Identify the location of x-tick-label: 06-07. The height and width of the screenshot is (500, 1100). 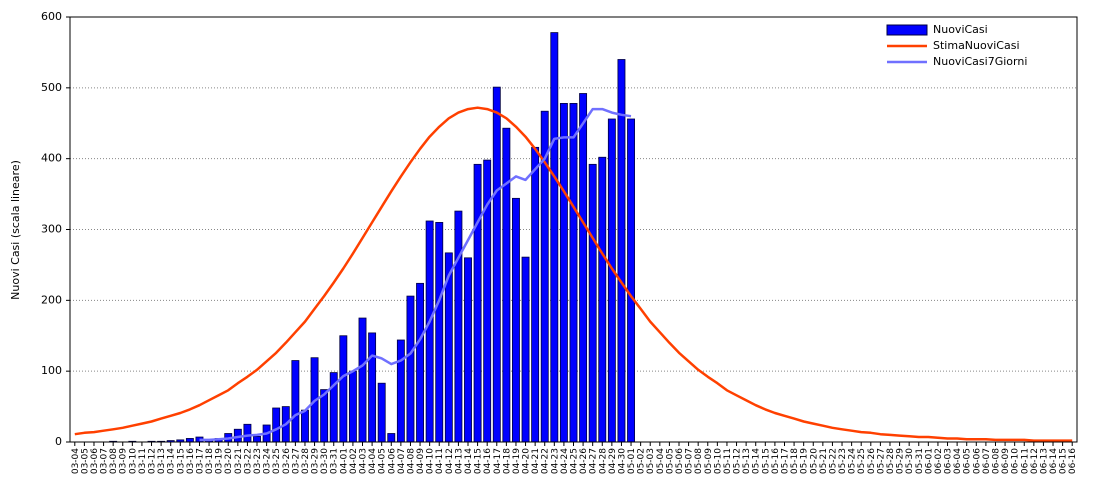
(987, 461).